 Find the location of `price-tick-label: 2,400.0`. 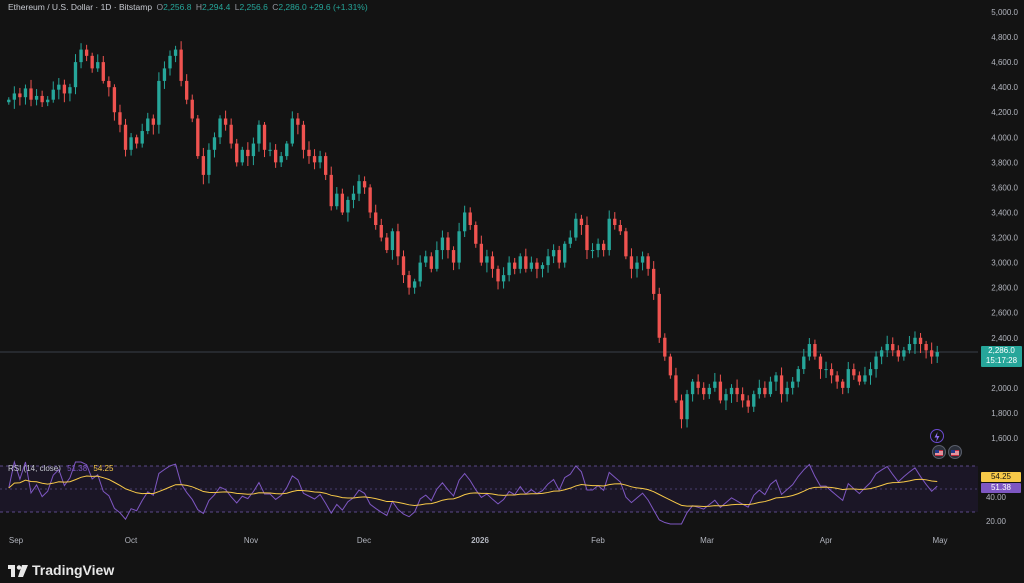

price-tick-label: 2,400.0 is located at coordinates (1004, 338).